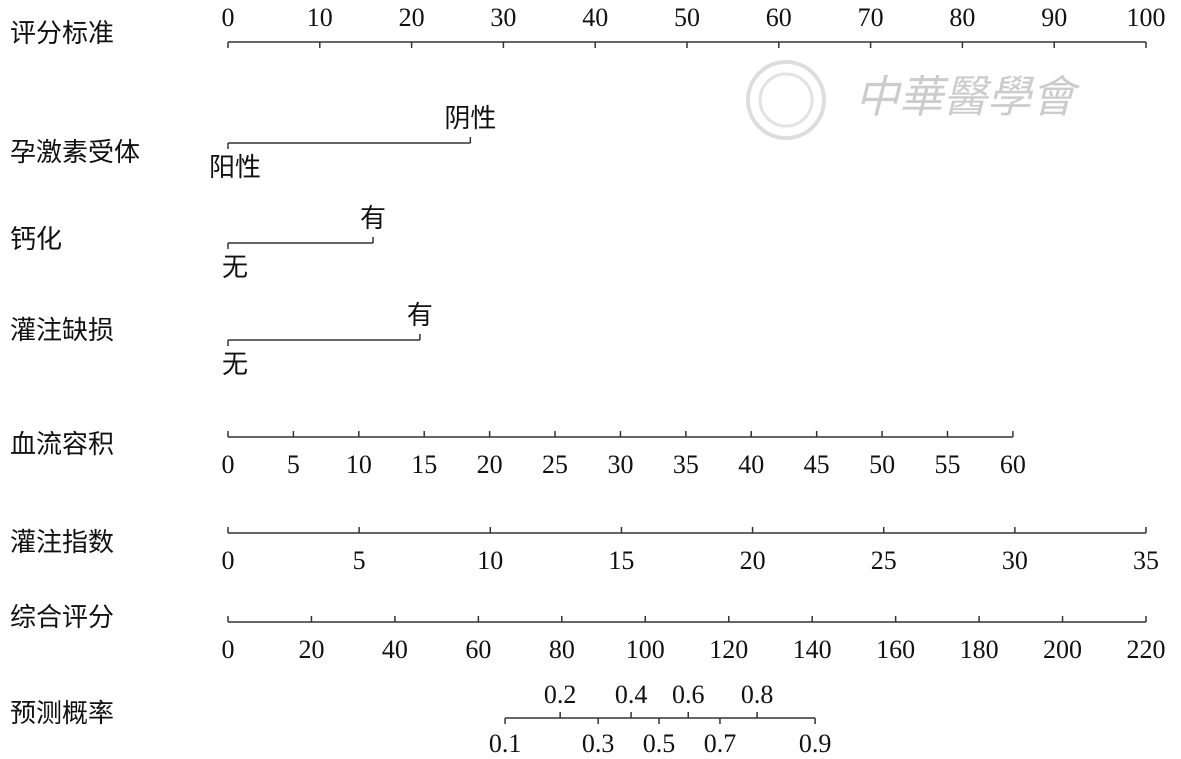 This screenshot has height=759, width=1181. Describe the element at coordinates (1146, 649) in the screenshot. I see `tick-label: 220` at that location.